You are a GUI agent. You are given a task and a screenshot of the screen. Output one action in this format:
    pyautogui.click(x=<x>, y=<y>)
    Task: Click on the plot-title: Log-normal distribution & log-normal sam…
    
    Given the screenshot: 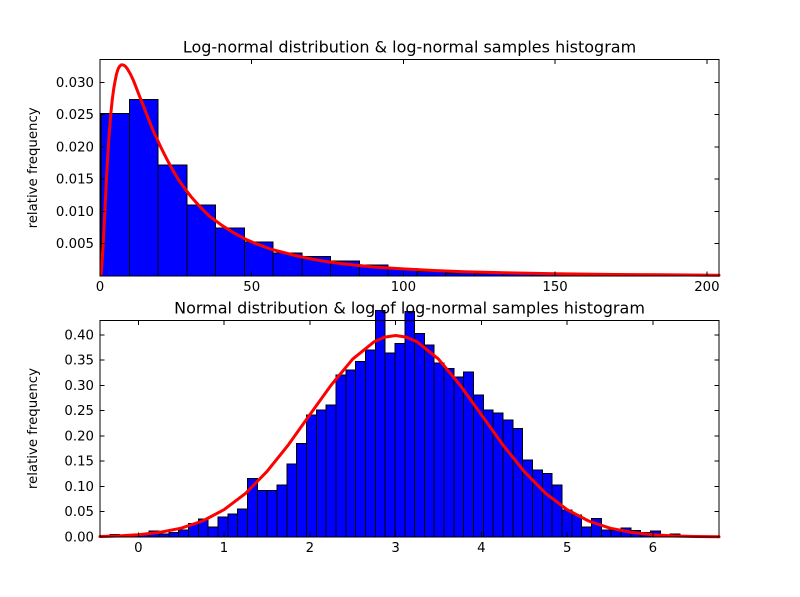 What is the action you would take?
    pyautogui.click(x=409, y=47)
    